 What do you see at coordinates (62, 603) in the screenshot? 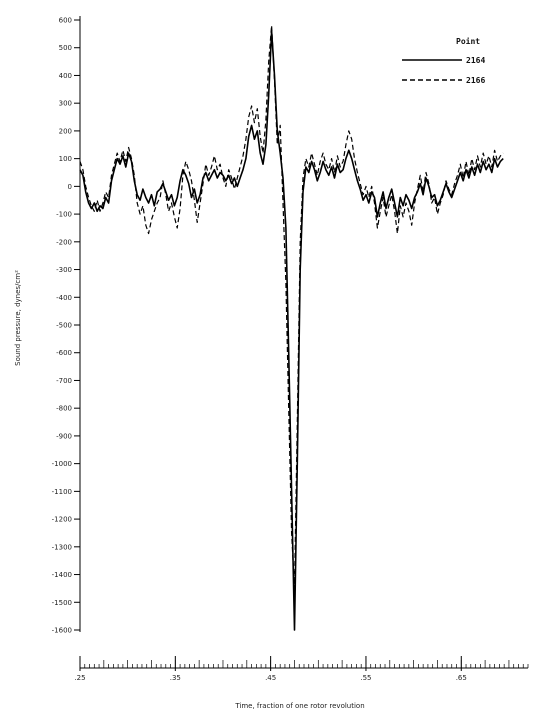
I see `y-tick-label: -1500` at bounding box center [62, 603].